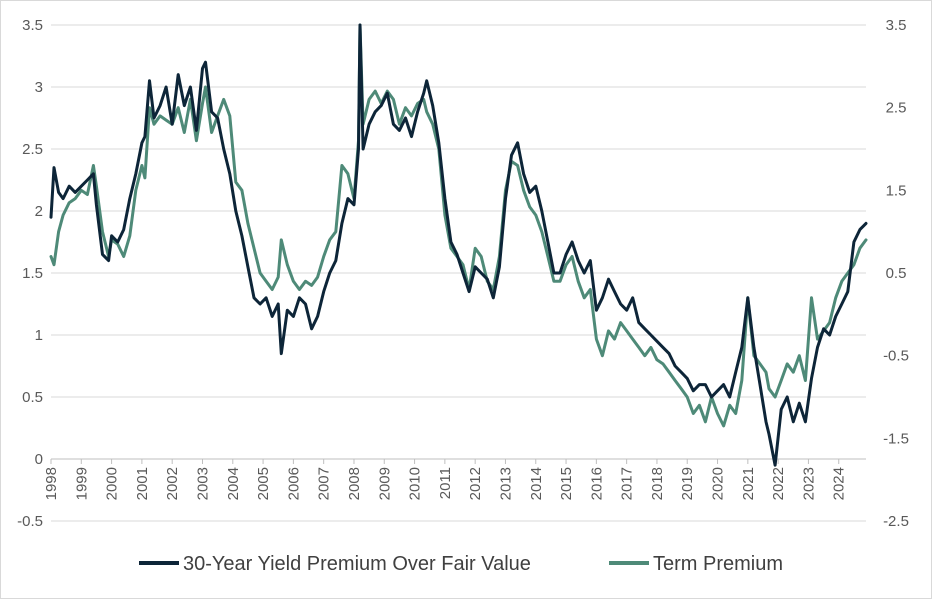  What do you see at coordinates (39, 87) in the screenshot?
I see `left-tick-label: 3` at bounding box center [39, 87].